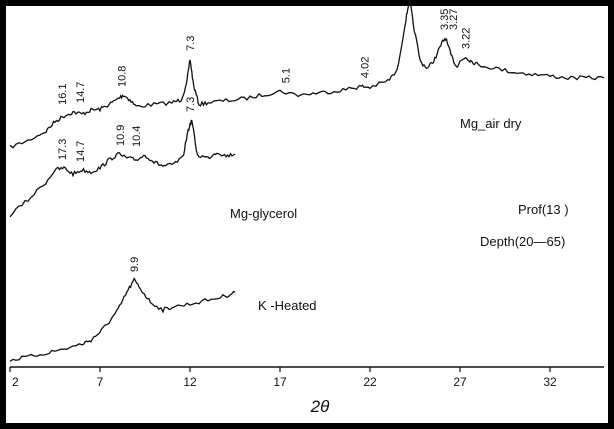 The image size is (614, 429). What do you see at coordinates (81, 92) in the screenshot?
I see `peak-label-0-1: 14.7` at bounding box center [81, 92].